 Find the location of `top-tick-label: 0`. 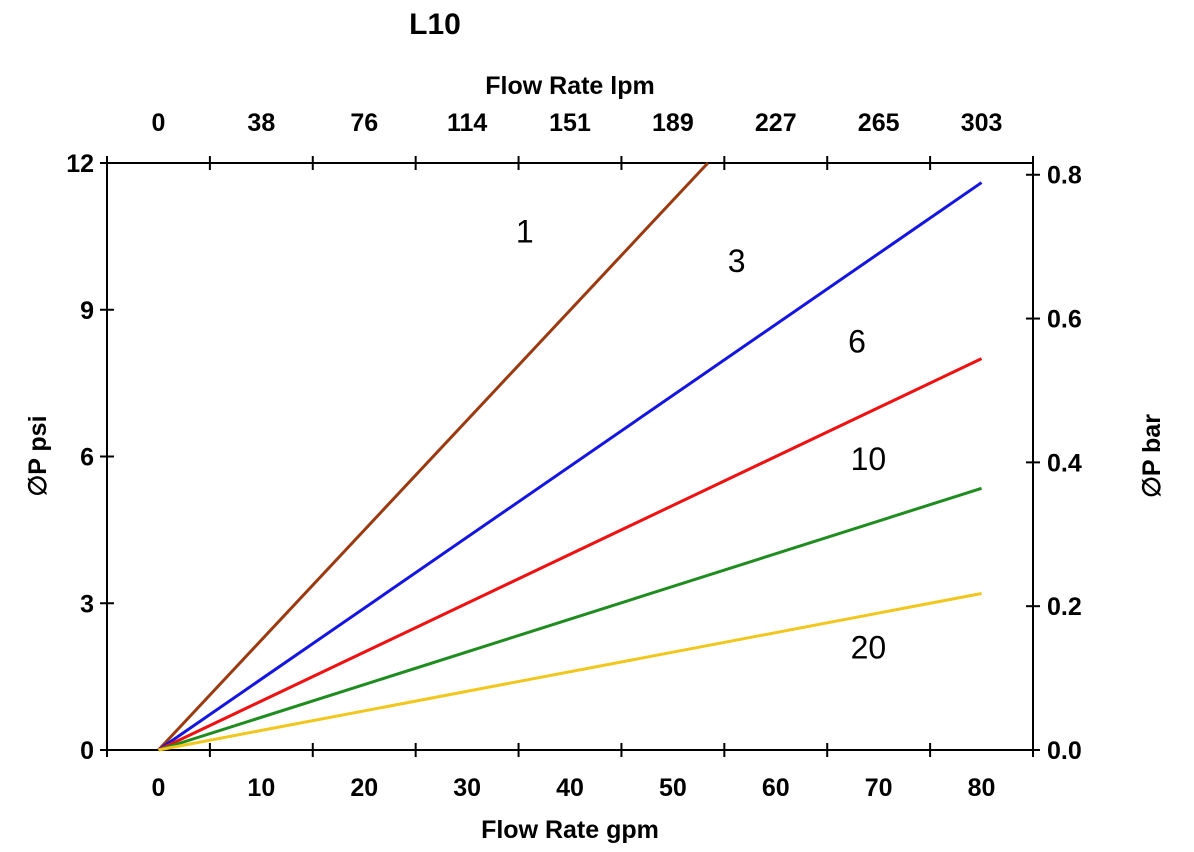

top-tick-label: 0 is located at coordinates (158, 123).